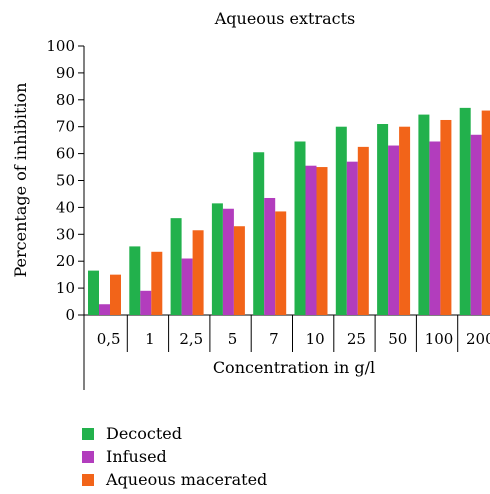 The height and width of the screenshot is (494, 490). I want to click on chart-title: Aqueous extracts, so click(285, 18).